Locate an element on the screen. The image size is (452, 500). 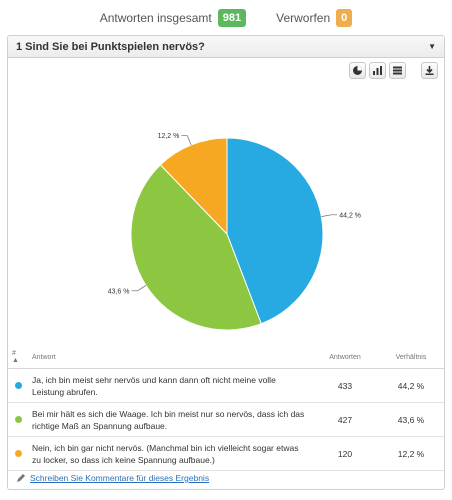
rejected-label: Verworfen is located at coordinates (303, 18).